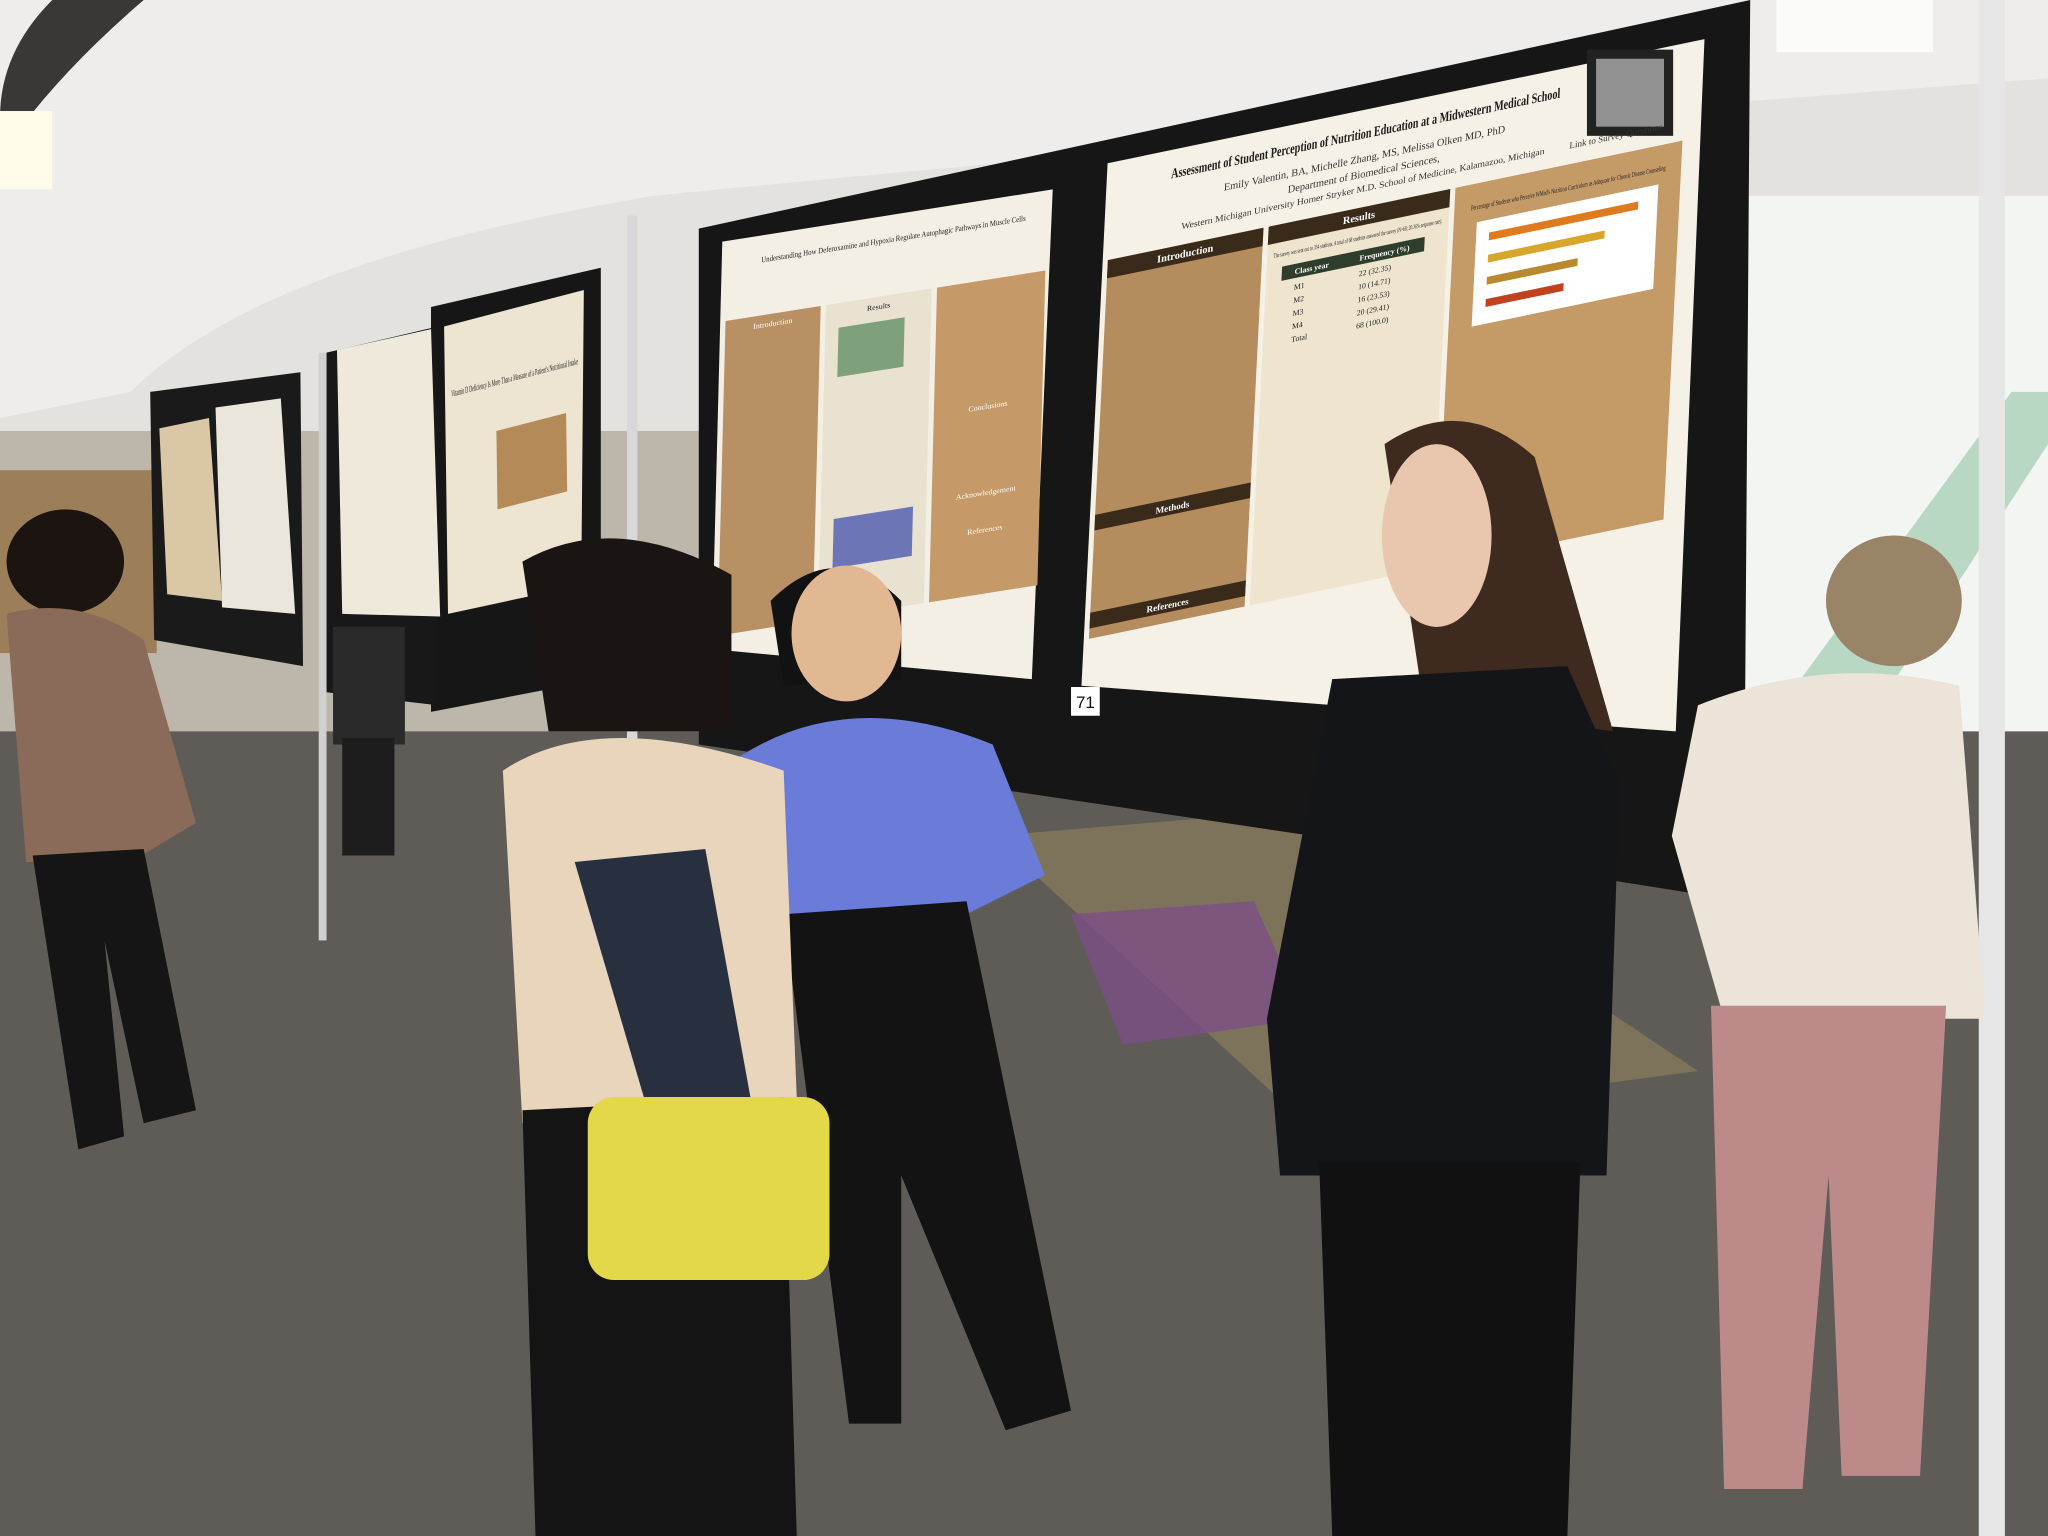  Describe the element at coordinates (1297, 312) in the screenshot. I see `table-cell: M3` at that location.